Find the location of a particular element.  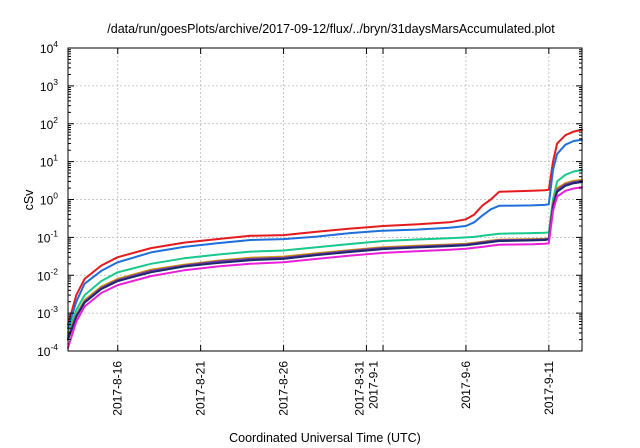

y-tick-label: 10⁰ is located at coordinates (49, 199).